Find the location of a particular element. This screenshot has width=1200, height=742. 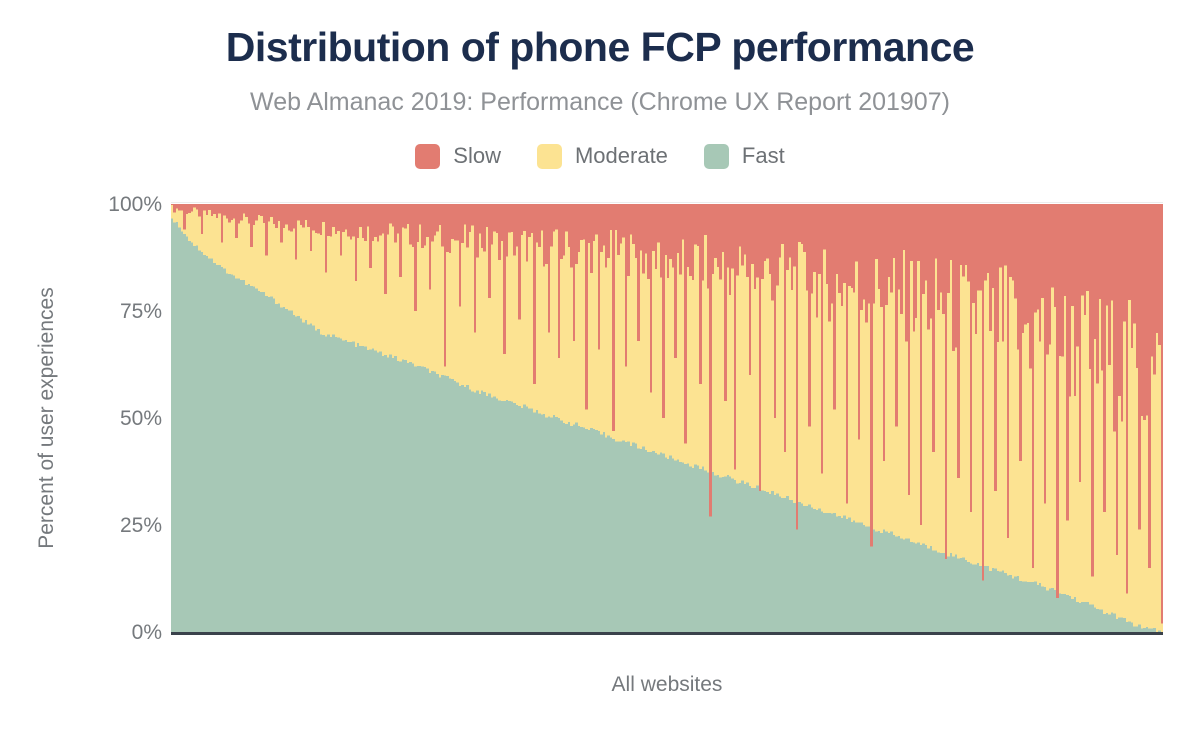

y-tick-25: 25% is located at coordinates (140, 525).